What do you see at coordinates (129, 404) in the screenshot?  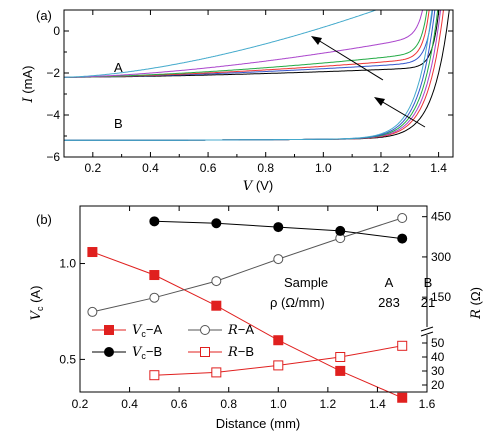 I see `b-xtick-label: 0.4` at bounding box center [129, 404].